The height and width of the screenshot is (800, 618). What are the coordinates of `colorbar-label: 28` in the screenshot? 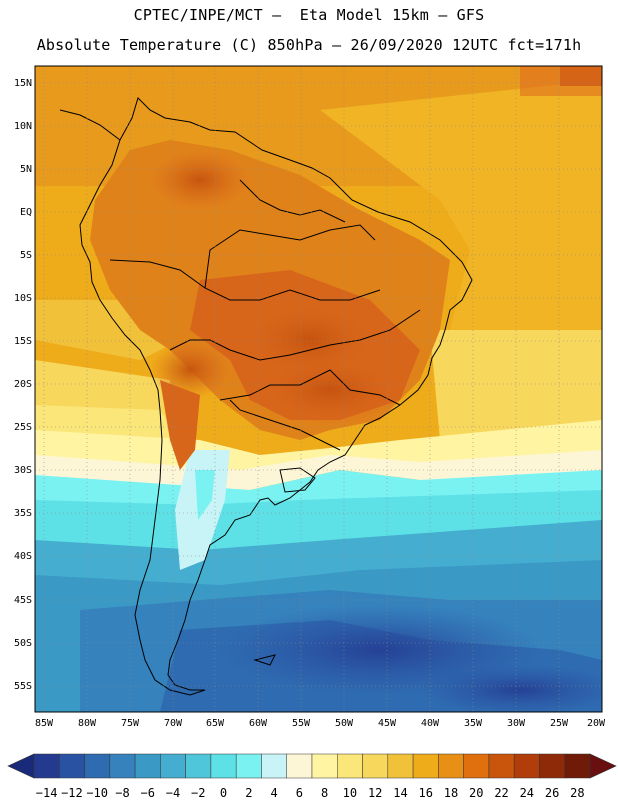 It's located at (577, 793).